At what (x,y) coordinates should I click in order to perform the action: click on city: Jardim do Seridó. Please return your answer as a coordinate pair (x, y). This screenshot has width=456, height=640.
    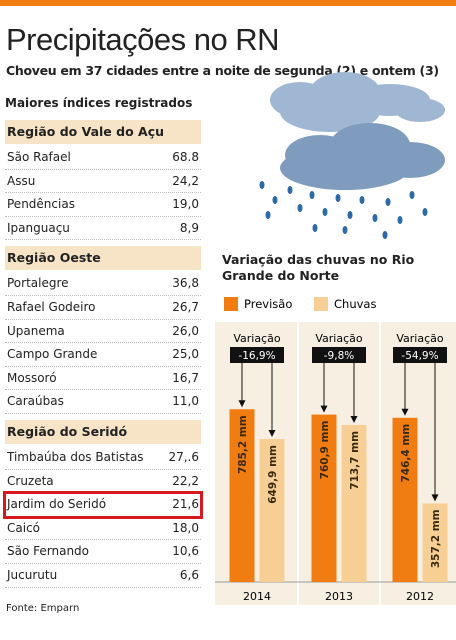
    Looking at the image, I should click on (57, 504).